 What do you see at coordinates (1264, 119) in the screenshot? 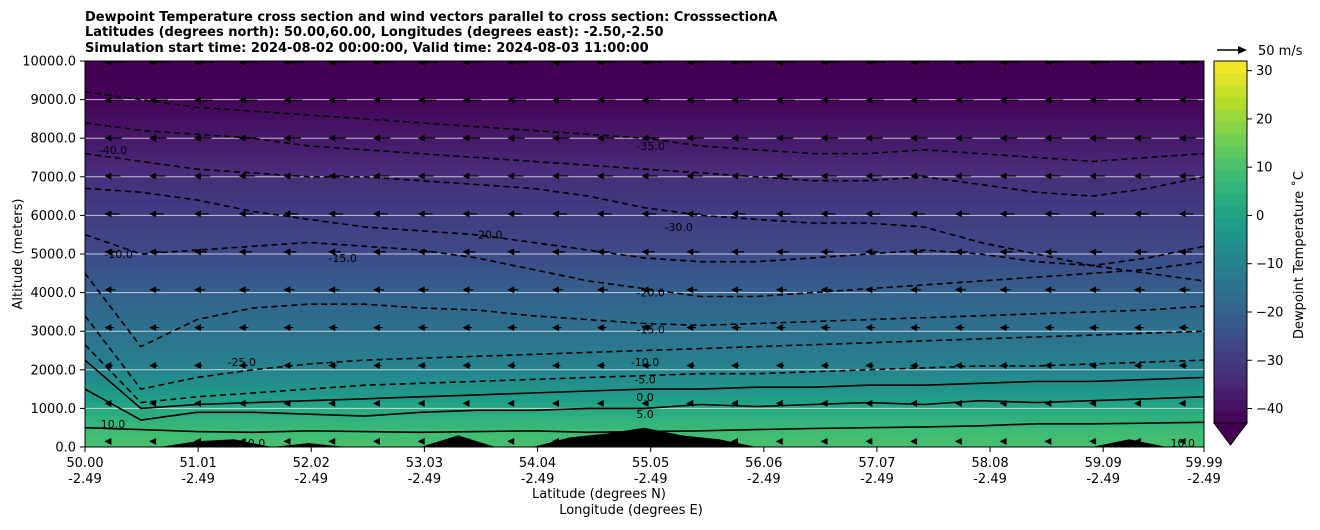
I see `colorbar-tick-label: 20` at bounding box center [1264, 119].